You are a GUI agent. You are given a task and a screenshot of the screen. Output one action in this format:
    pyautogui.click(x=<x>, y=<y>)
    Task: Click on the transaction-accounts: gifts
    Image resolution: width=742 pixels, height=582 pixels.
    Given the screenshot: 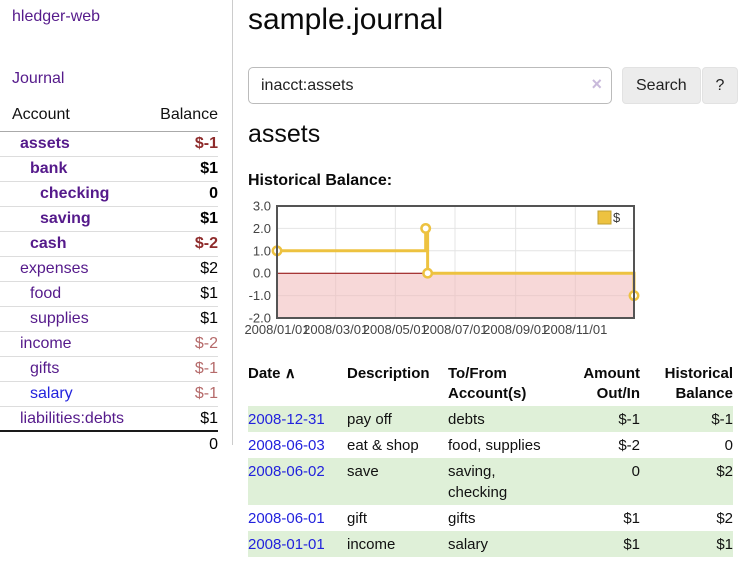 What is the action you would take?
    pyautogui.click(x=462, y=518)
    